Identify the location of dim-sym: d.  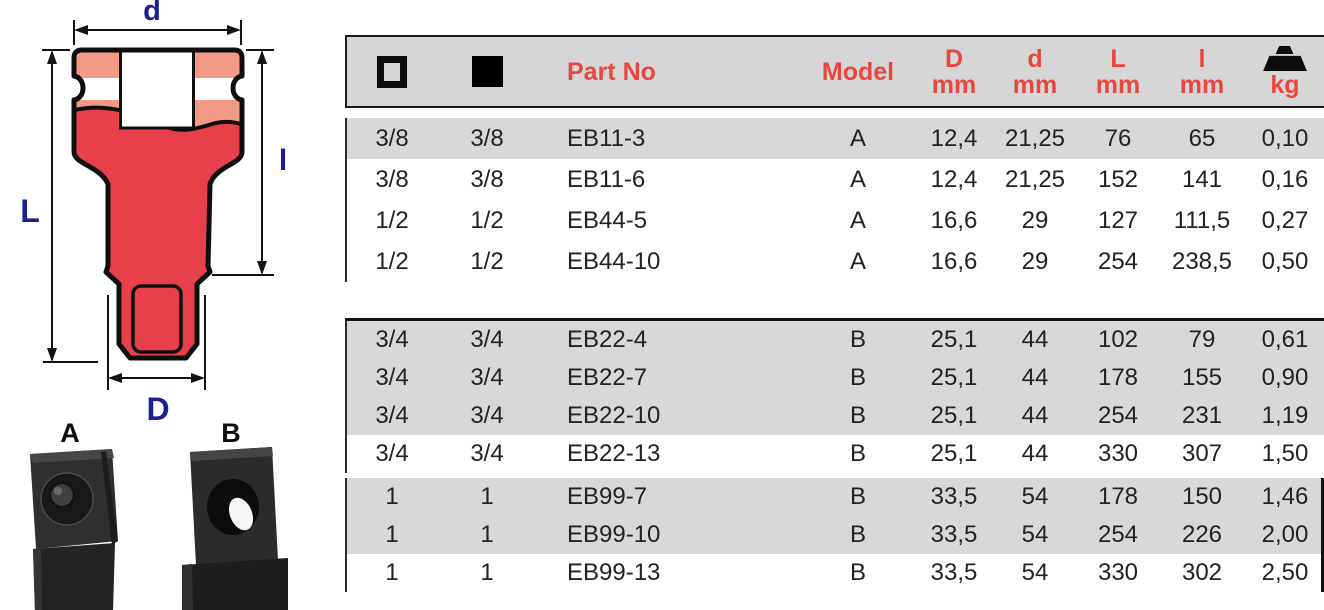
(1035, 58).